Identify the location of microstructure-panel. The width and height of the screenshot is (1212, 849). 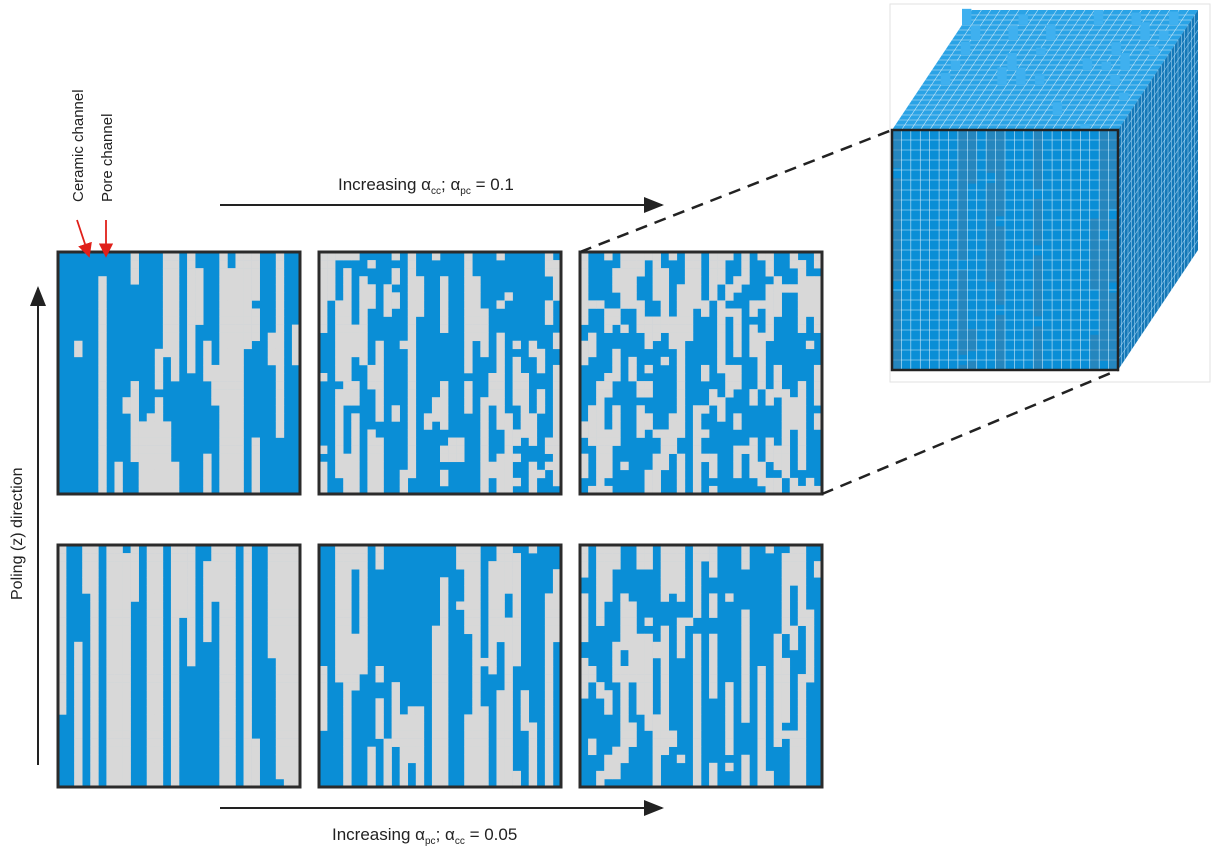
(440, 373).